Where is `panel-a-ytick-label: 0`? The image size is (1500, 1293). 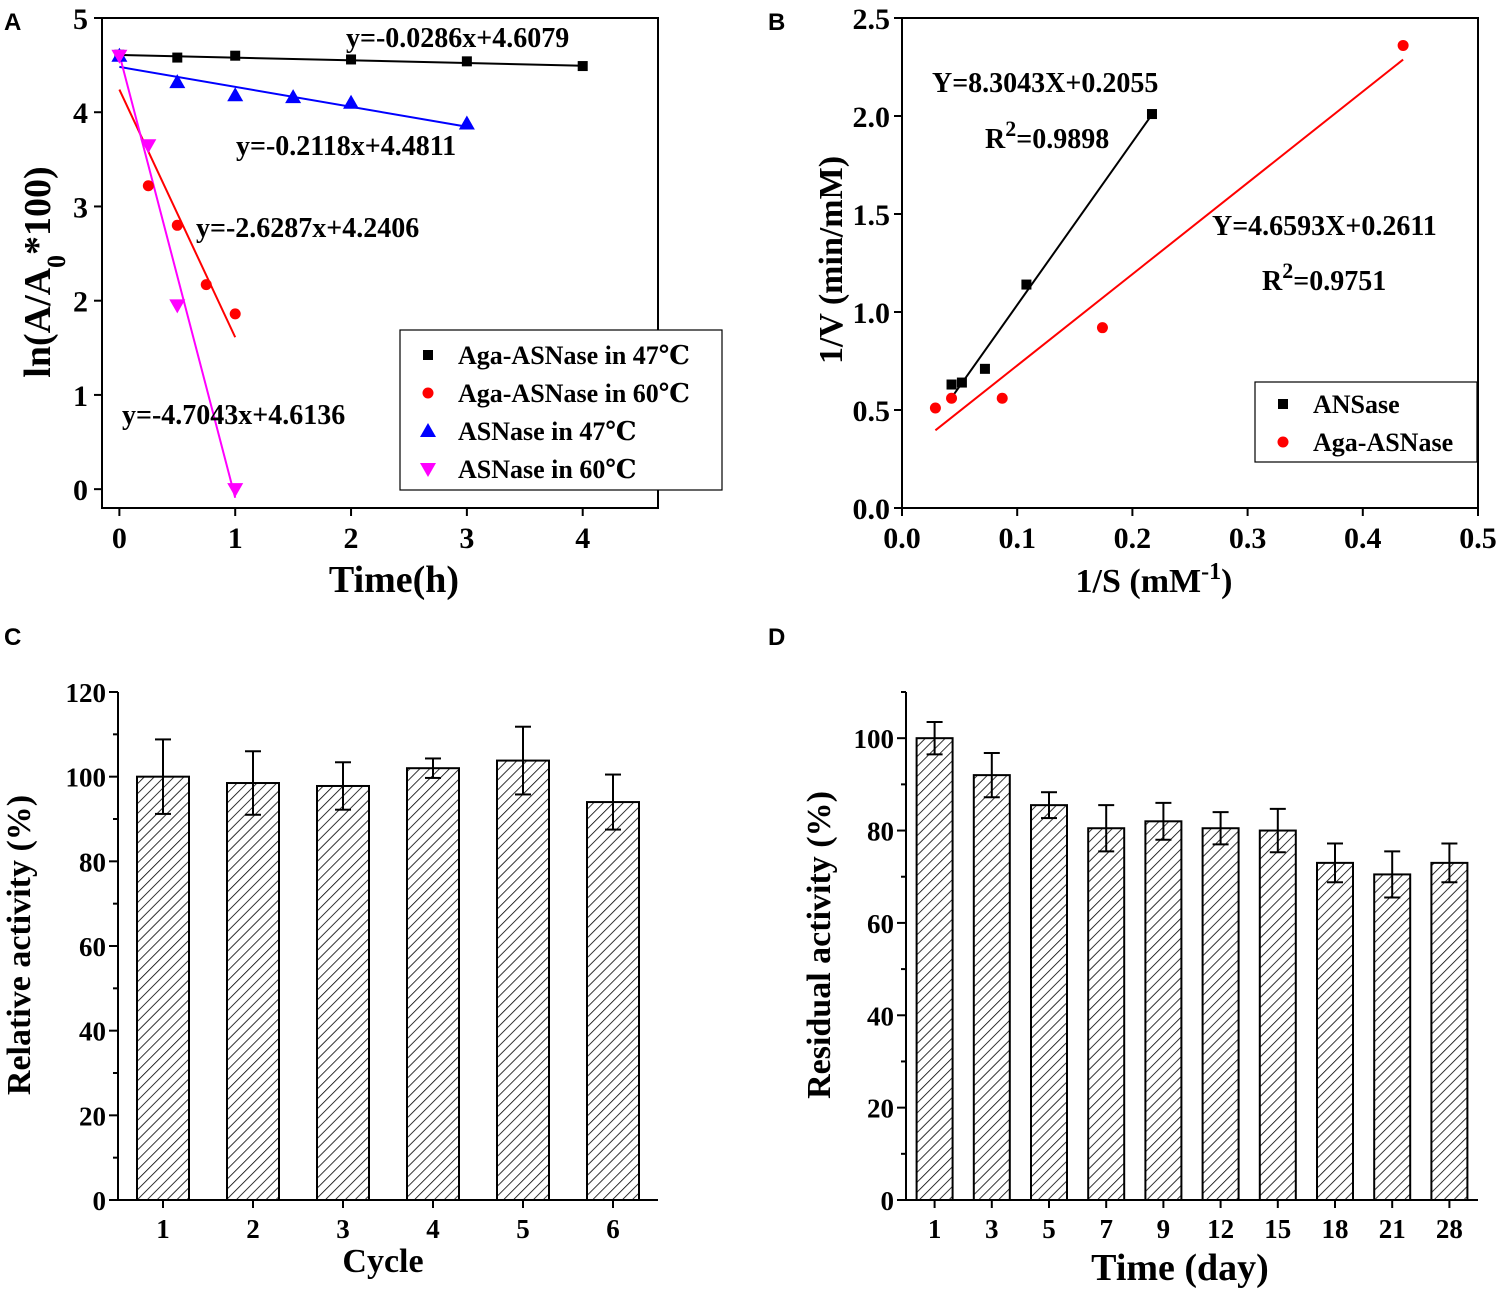
panel-a-ytick-label: 0 is located at coordinates (80, 490).